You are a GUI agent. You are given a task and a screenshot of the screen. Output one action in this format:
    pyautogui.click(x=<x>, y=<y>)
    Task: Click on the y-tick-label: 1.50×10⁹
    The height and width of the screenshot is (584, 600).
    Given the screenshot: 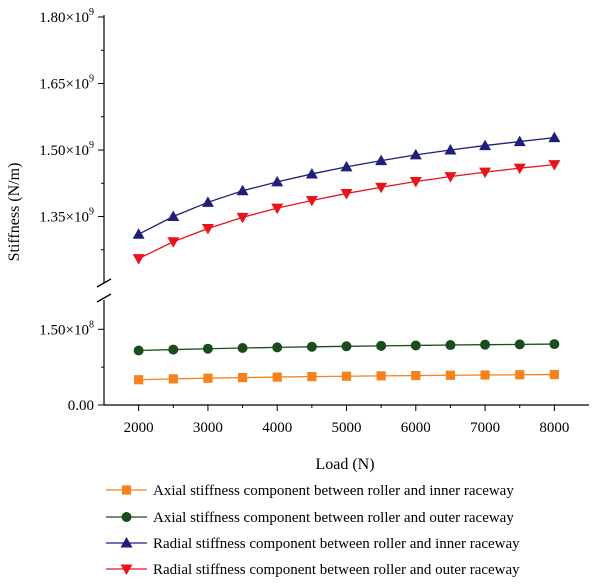 What is the action you would take?
    pyautogui.click(x=66, y=149)
    